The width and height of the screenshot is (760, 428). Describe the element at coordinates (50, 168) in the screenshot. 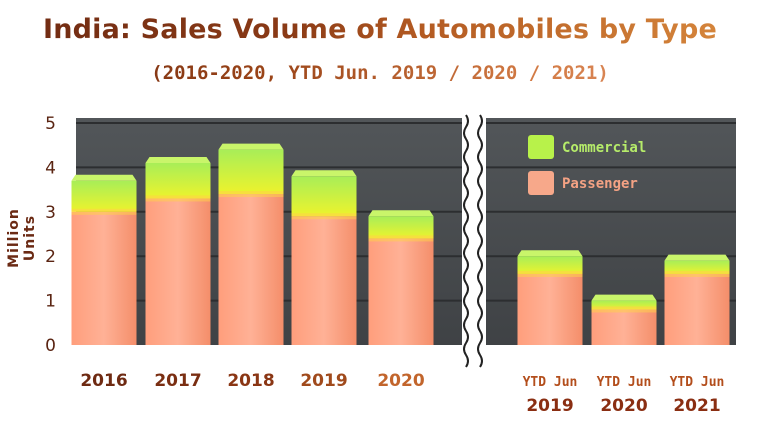

I see `y-tick-label: 4` at that location.